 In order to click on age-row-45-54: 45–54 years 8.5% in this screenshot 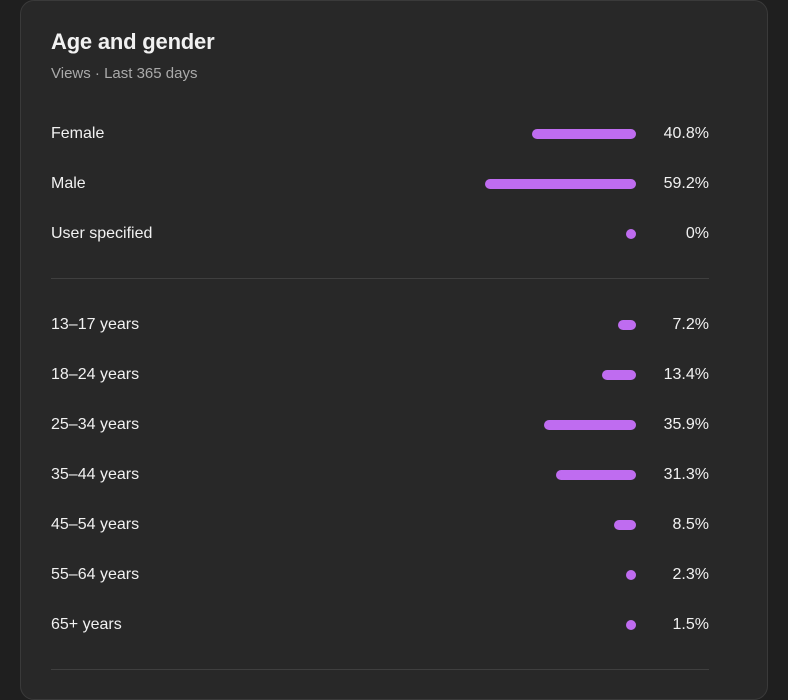, I will do `click(380, 525)`.